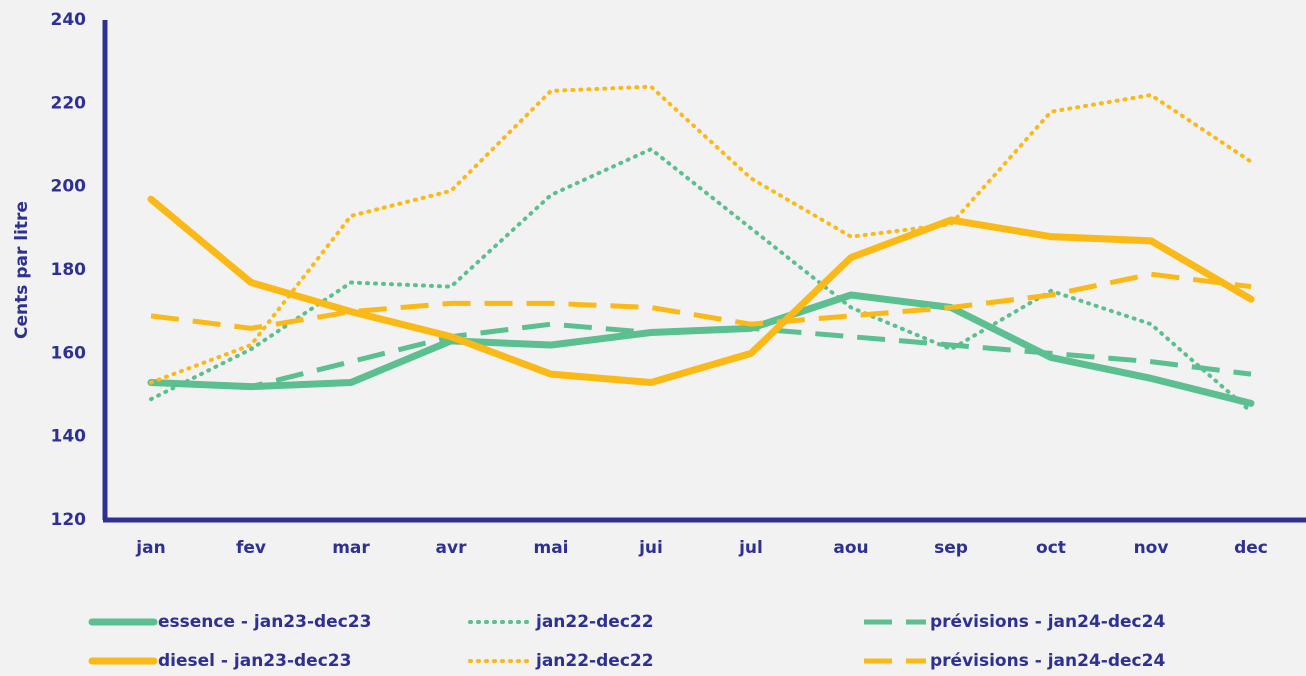  What do you see at coordinates (69, 520) in the screenshot?
I see `y-tick-label: 120` at bounding box center [69, 520].